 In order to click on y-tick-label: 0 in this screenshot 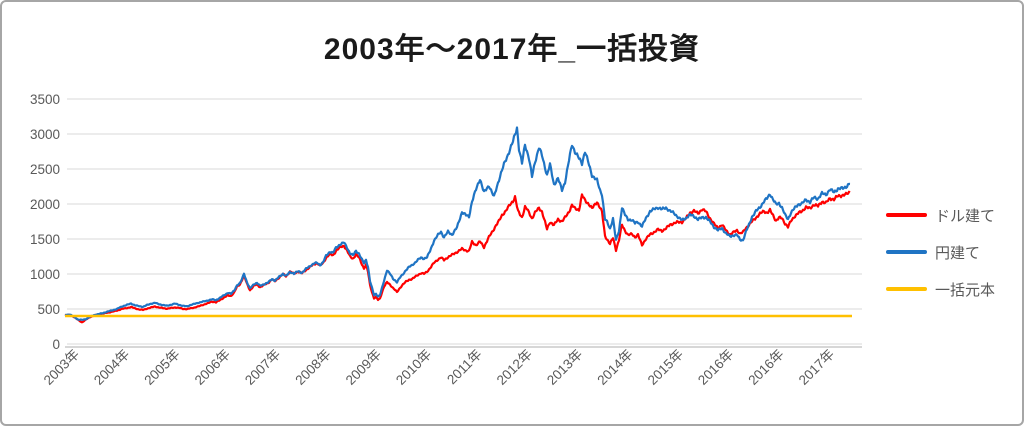, I will do `click(56, 344)`.